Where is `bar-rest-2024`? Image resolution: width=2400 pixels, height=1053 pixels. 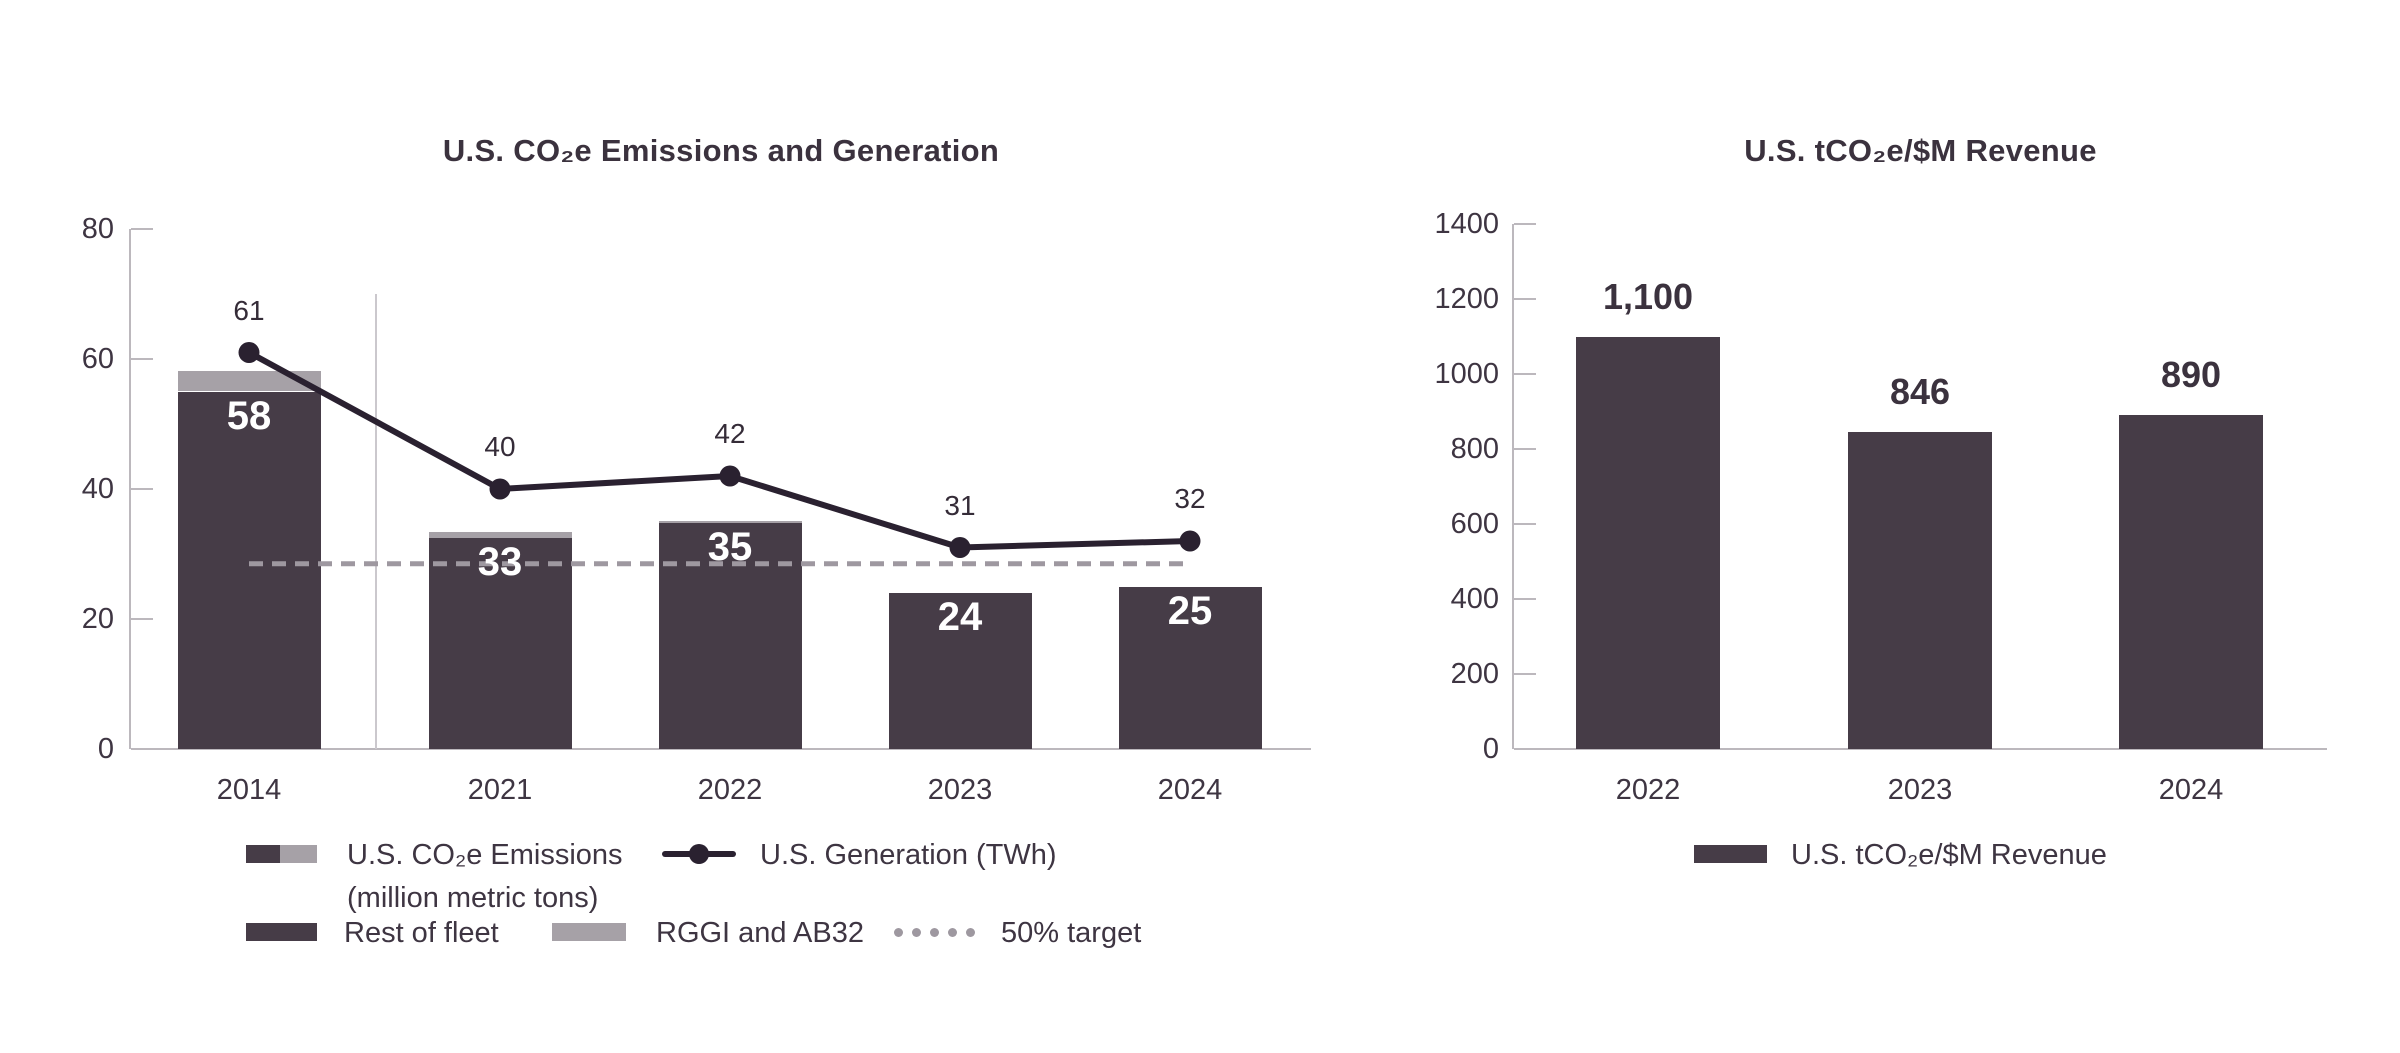 bar-rest-2024 is located at coordinates (1190, 667).